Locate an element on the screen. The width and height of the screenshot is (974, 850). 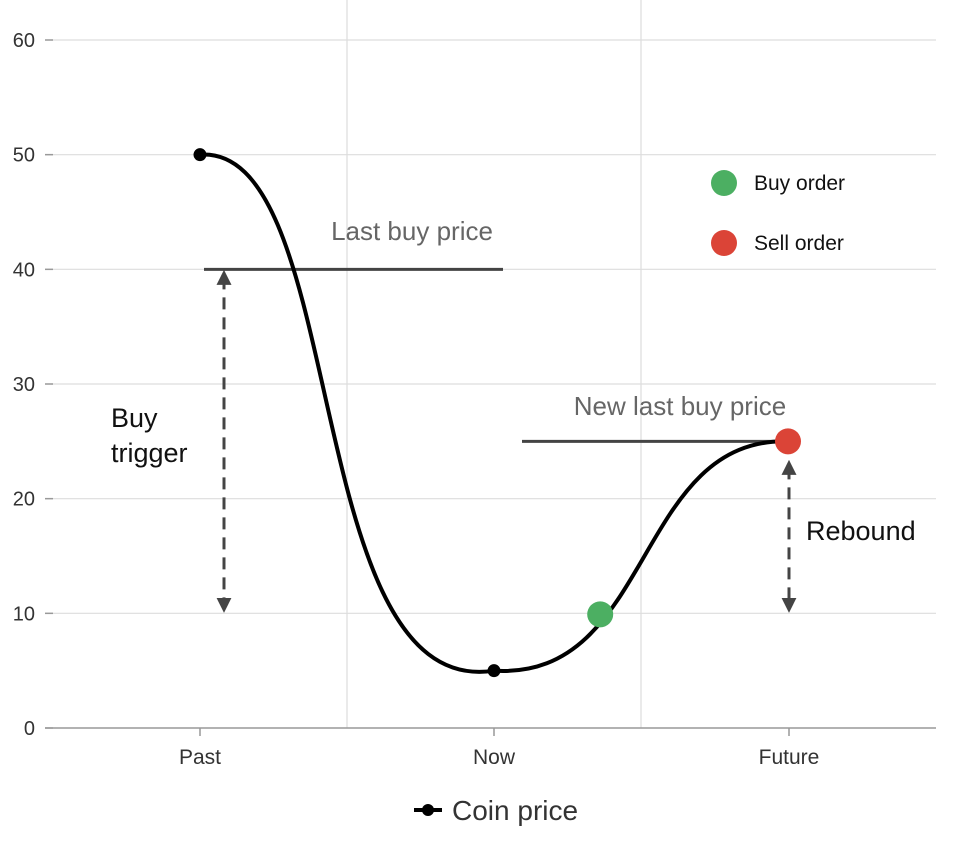
y-axis: 0 10 20 30 40 50 60 is located at coordinates (33, 385).